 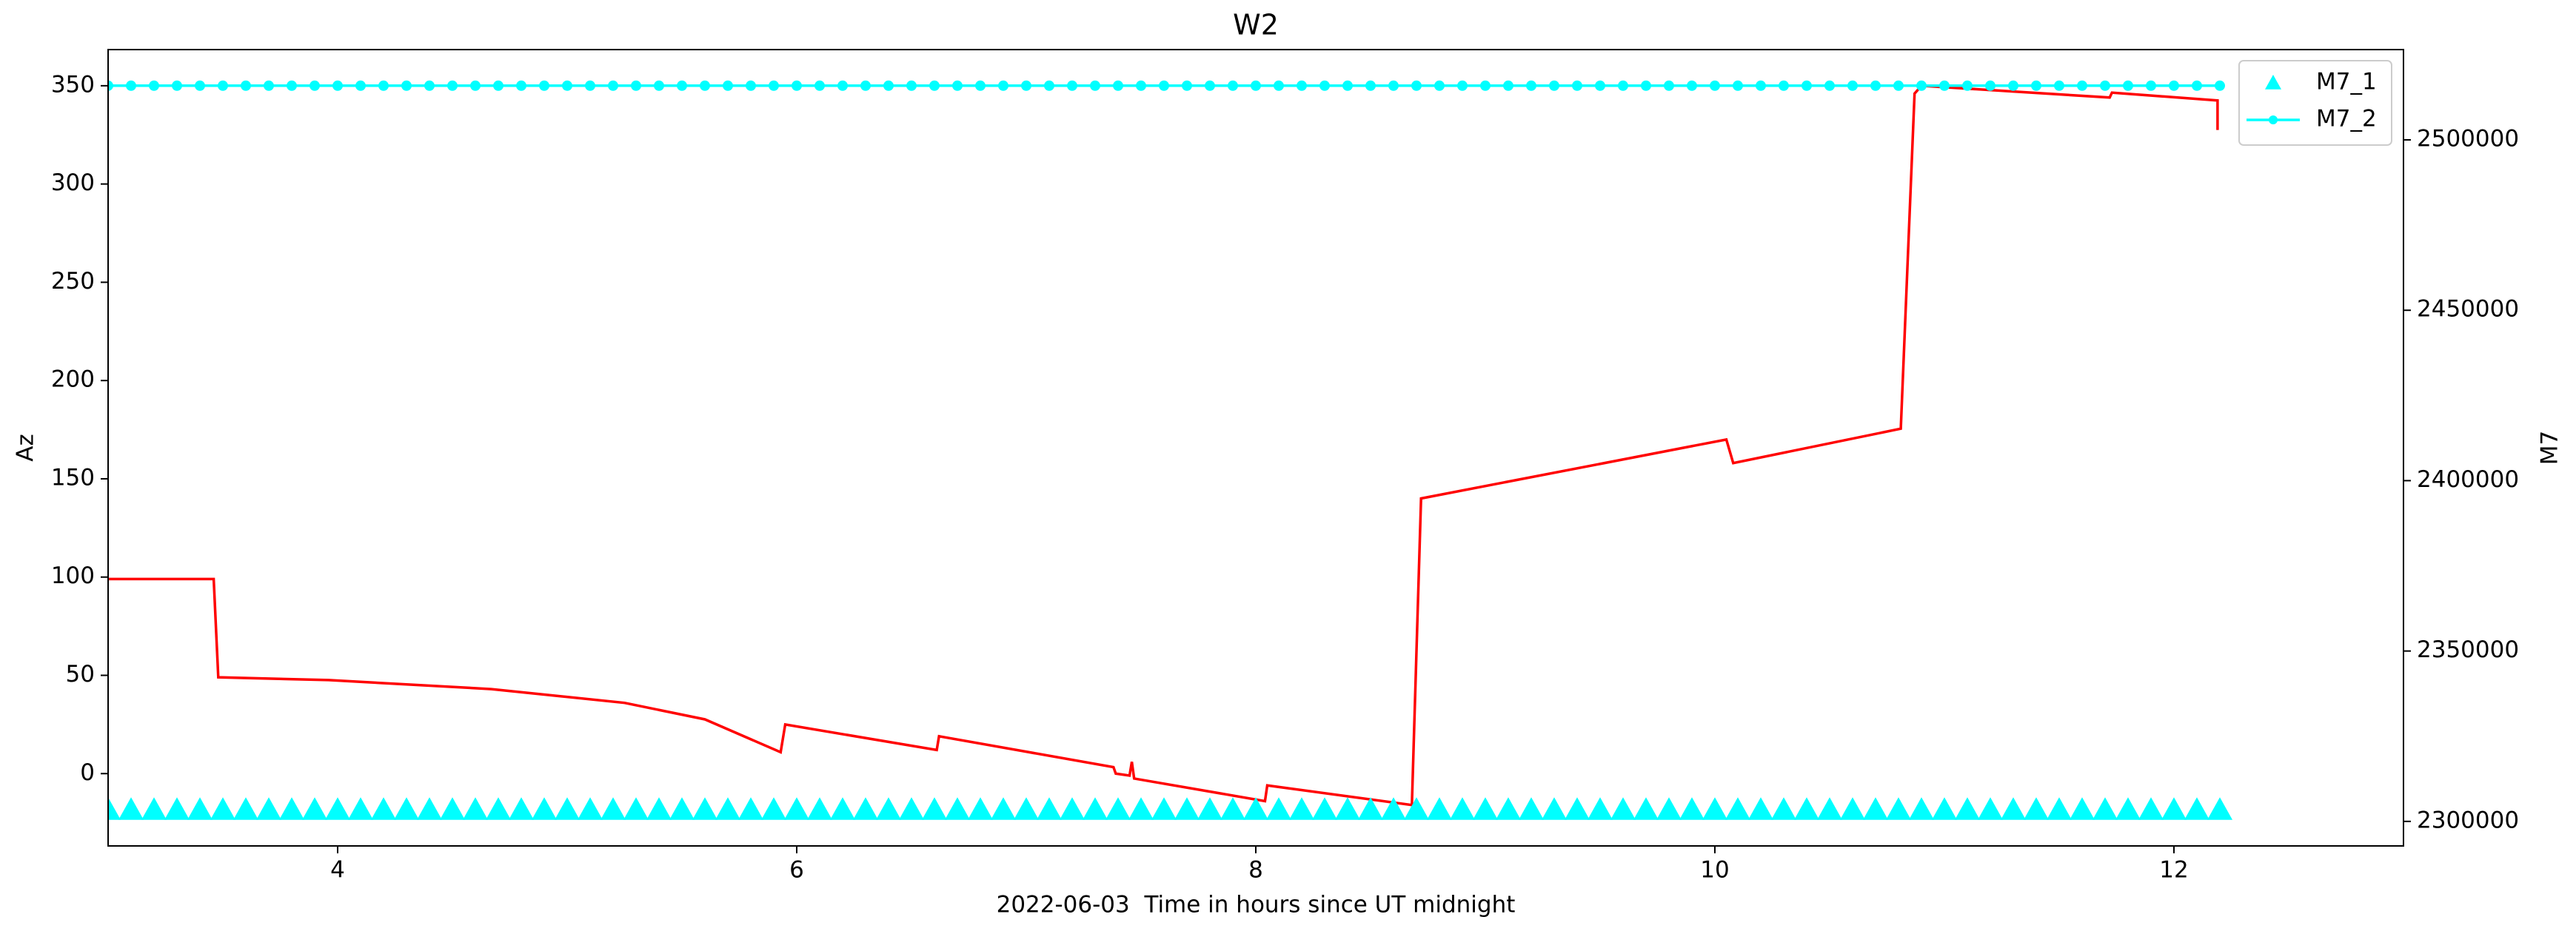 I want to click on y2-tick-label: 2300000, so click(x=2468, y=820).